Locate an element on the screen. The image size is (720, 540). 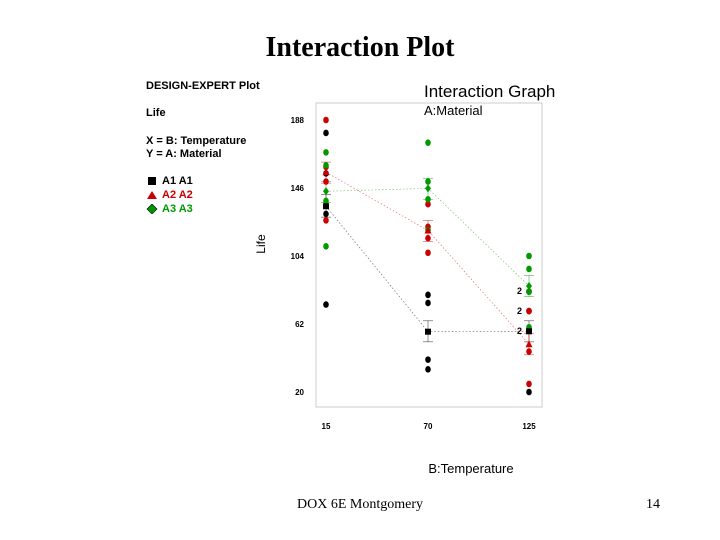
x-tick-label: 15 is located at coordinates (326, 426).